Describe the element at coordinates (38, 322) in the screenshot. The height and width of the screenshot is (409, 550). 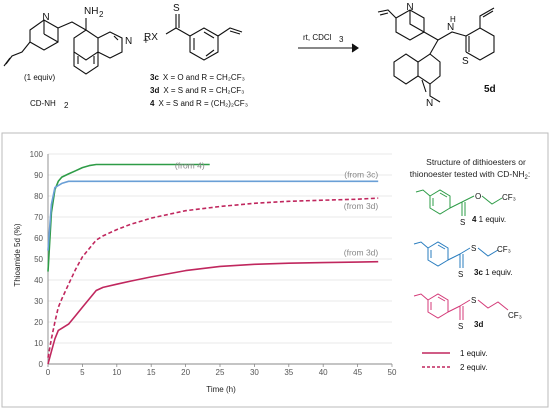
I see `y-tick-label: 20` at that location.